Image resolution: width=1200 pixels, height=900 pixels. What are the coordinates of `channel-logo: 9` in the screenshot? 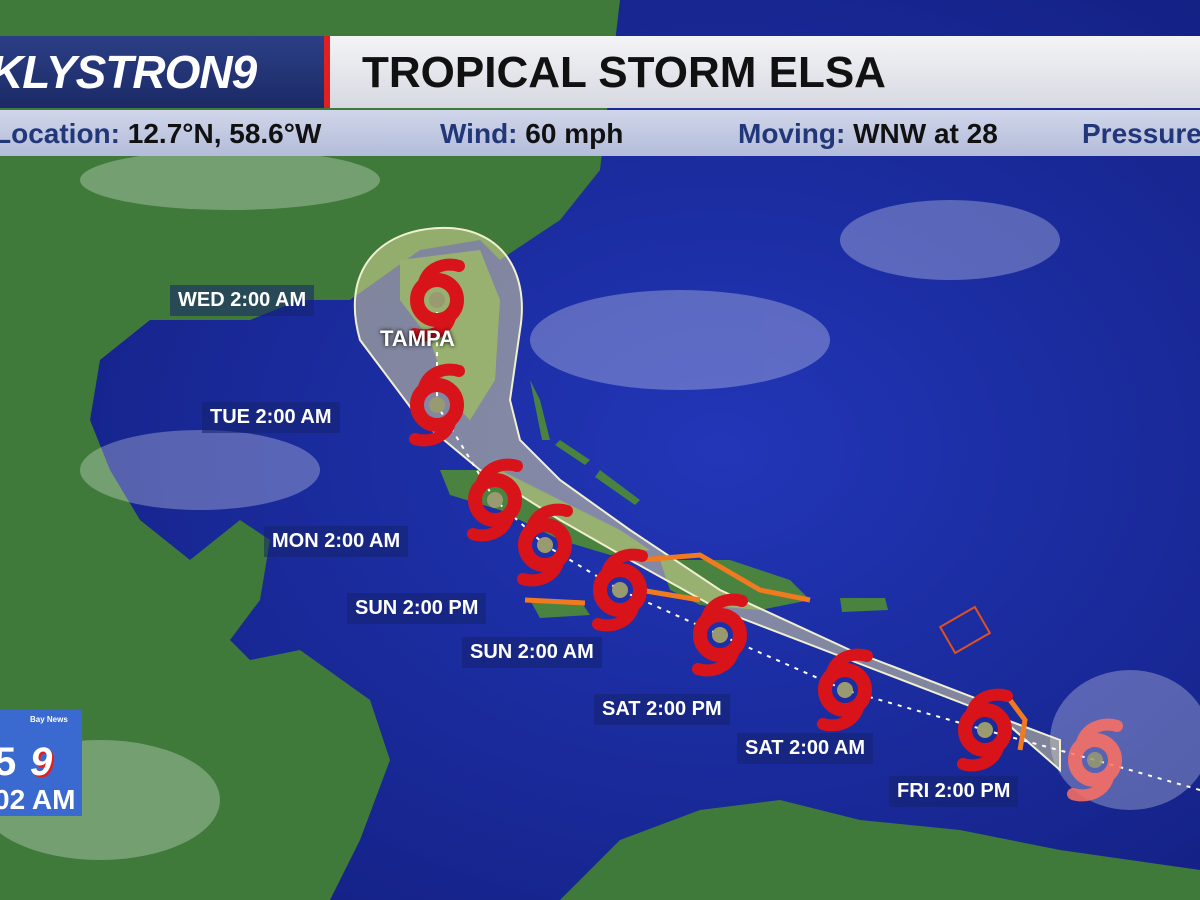 It's located at (41, 762).